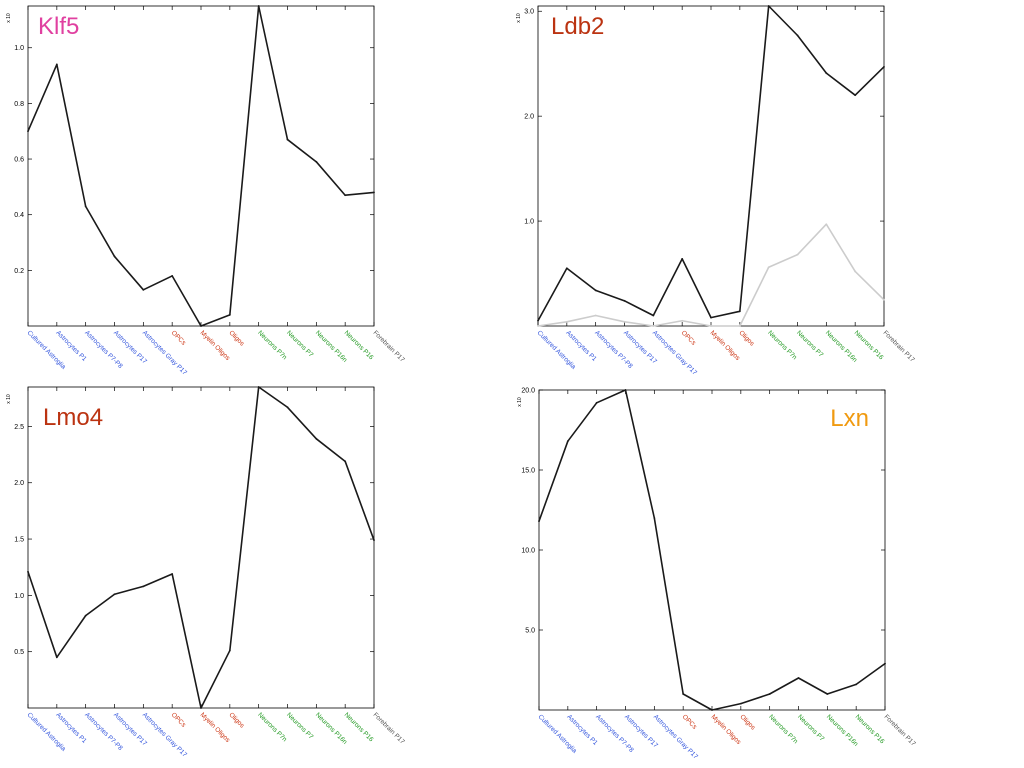  Describe the element at coordinates (520, 402) in the screenshot. I see `y-scale-label: x 10` at that location.